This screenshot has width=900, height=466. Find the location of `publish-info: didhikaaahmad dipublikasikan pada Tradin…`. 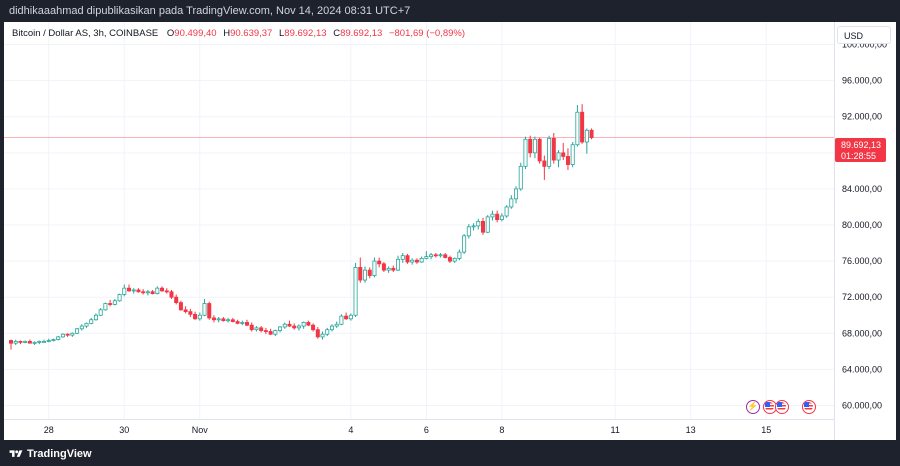

publish-info: didhikaaahmad dipublikasikan pada Tradin… is located at coordinates (450, 11).